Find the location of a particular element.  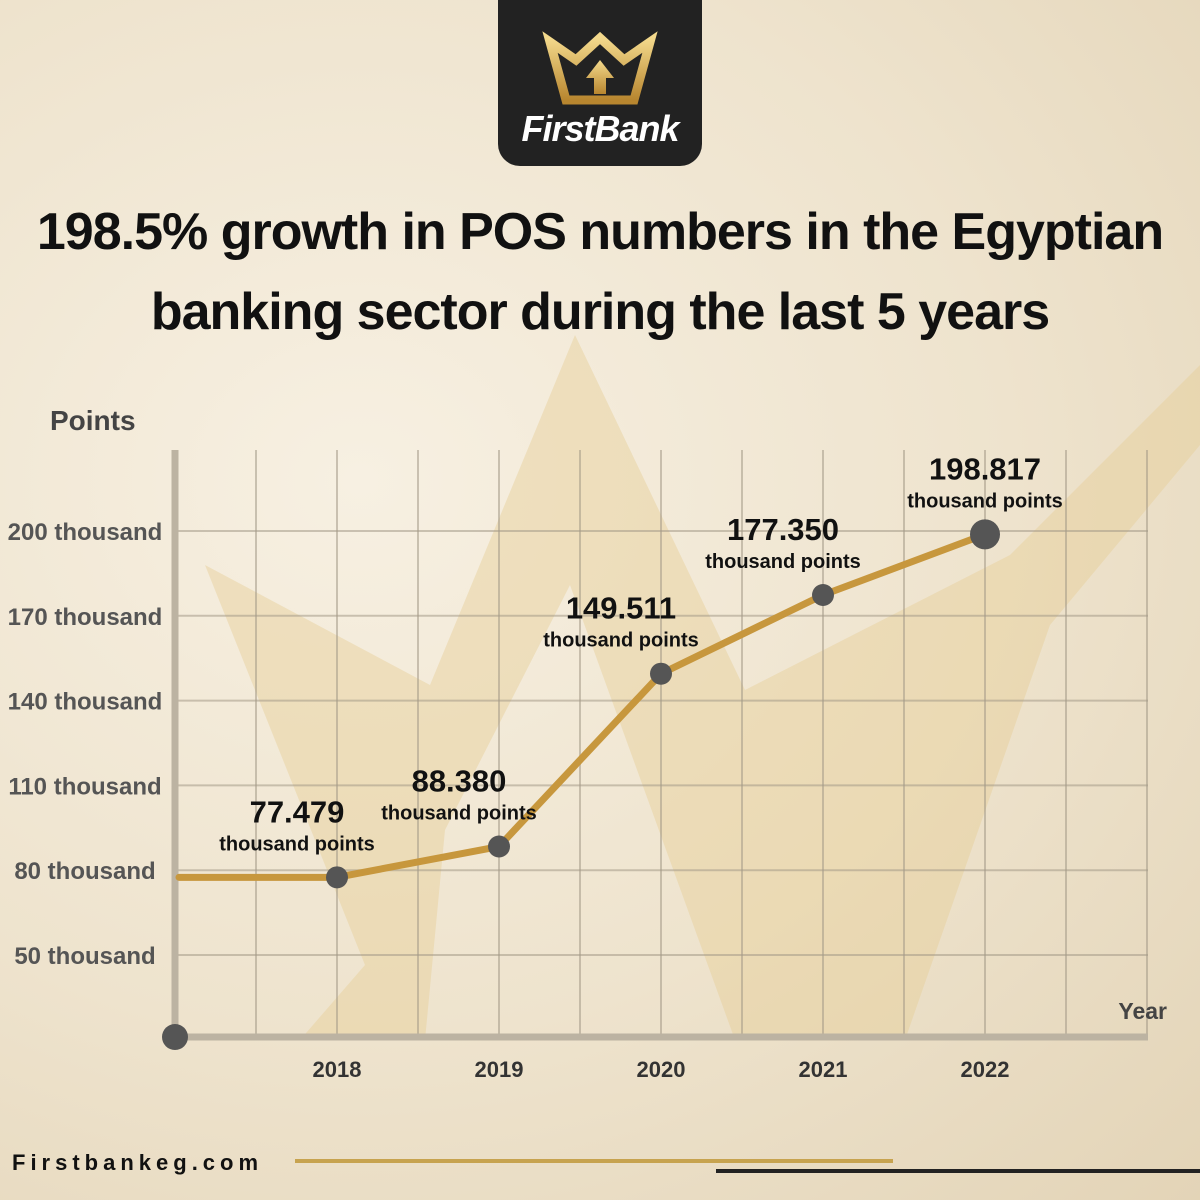

y-tick-label: 140 thousand is located at coordinates (85, 702).